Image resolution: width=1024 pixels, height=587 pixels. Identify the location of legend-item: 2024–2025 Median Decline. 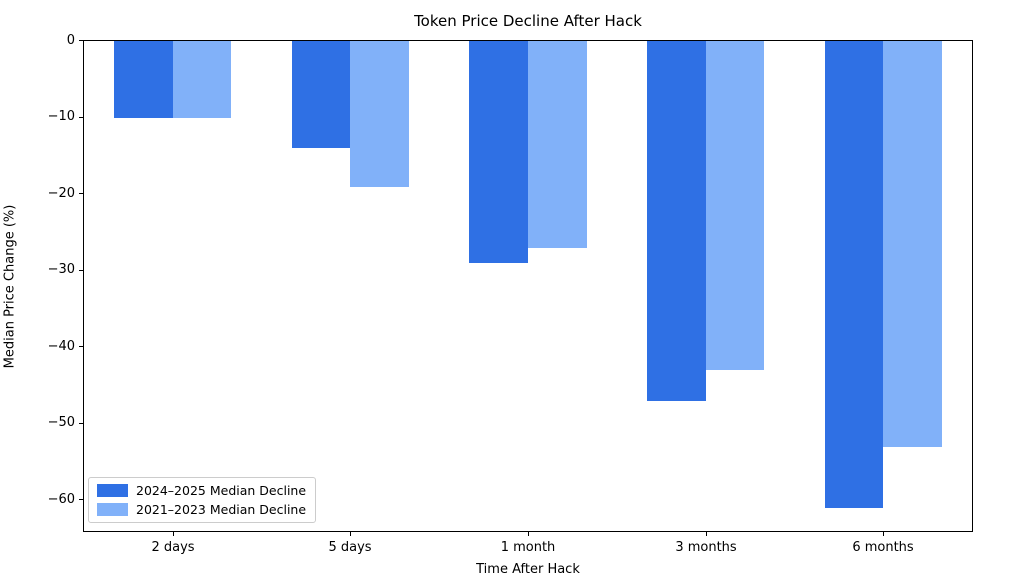
(201, 490).